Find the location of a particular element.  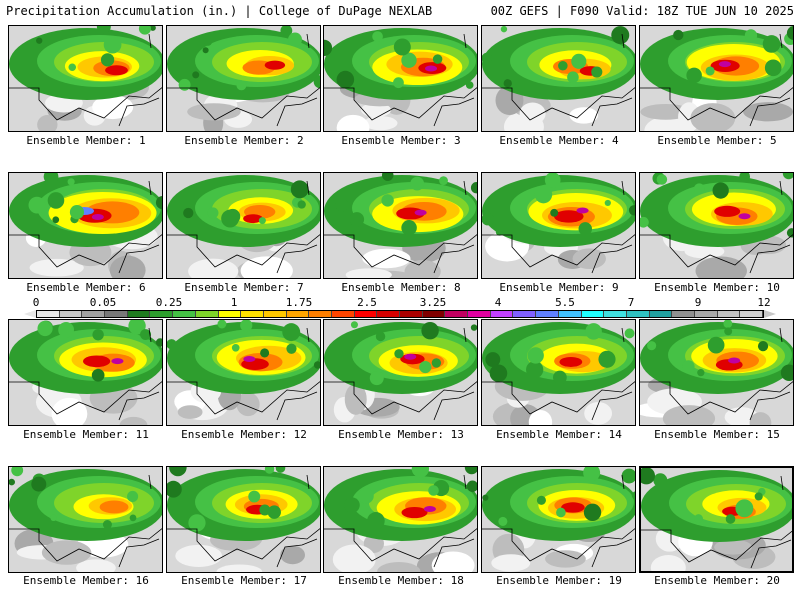

ensemble-member-label: Ensemble Member: 19 is located at coordinates (559, 580).